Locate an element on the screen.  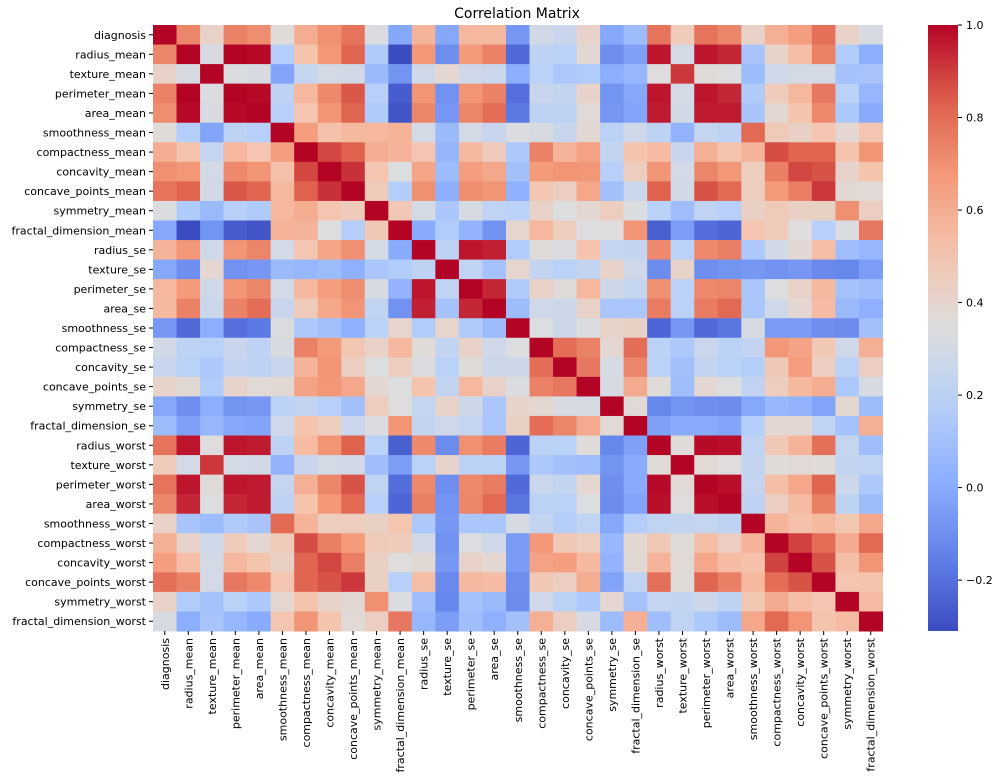
x-tick-label: symmetry_se is located at coordinates (612, 675).